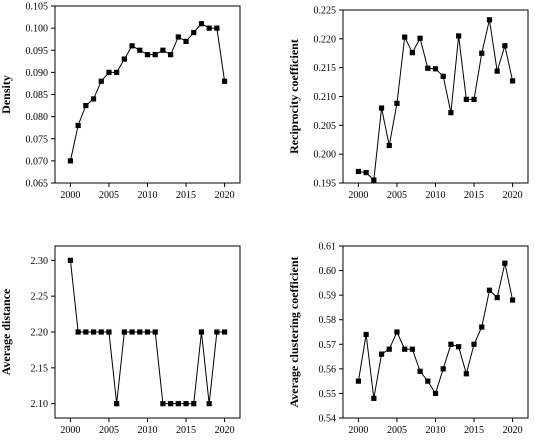 This screenshot has height=441, width=550. Describe the element at coordinates (397, 103) in the screenshot. I see `reciprocity-point-2005` at that location.